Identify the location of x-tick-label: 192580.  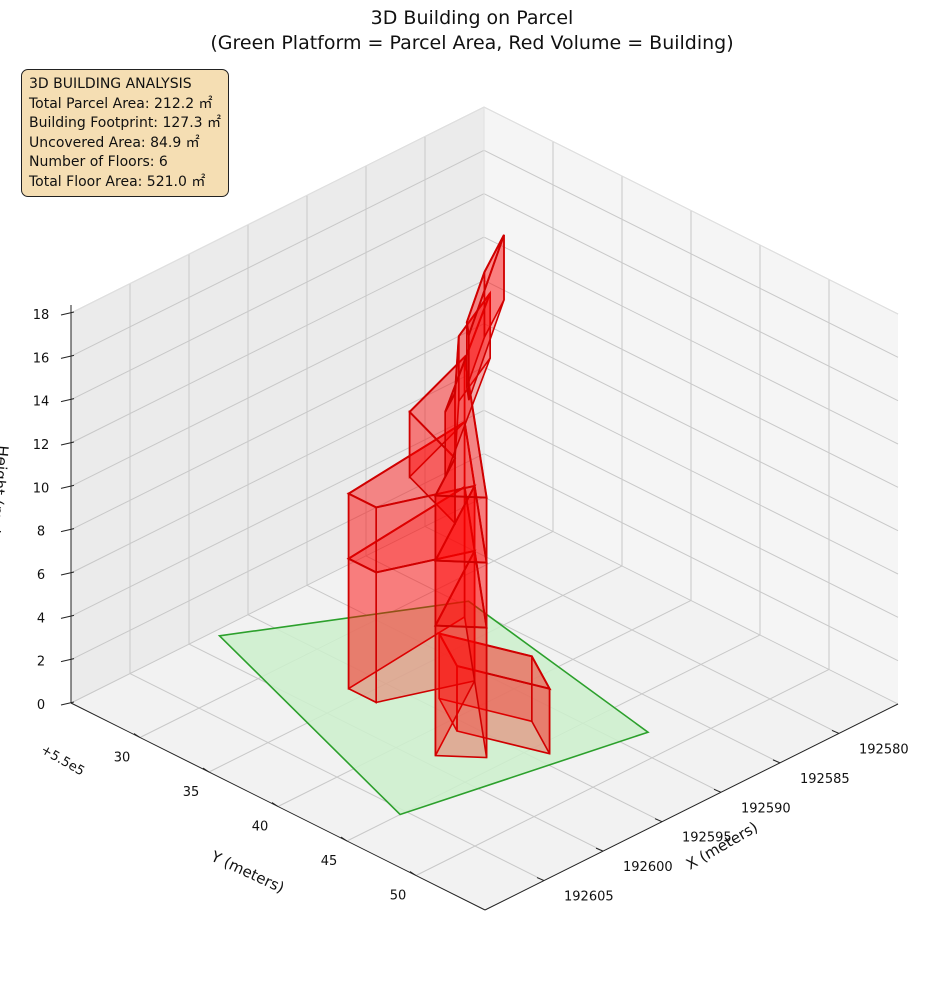
(884, 749).